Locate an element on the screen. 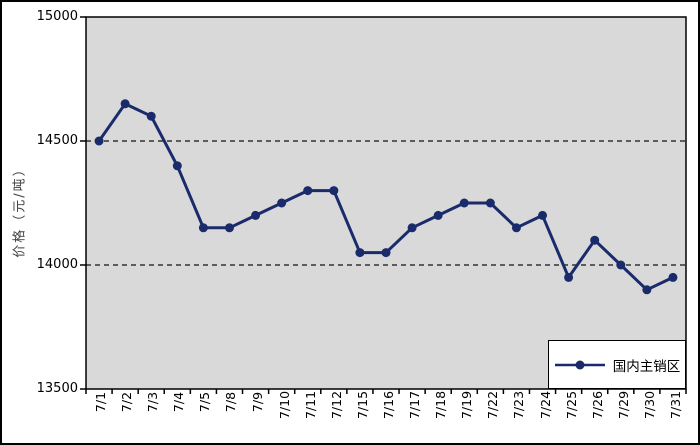 The width and height of the screenshot is (700, 445). y-axis-title: 价格（元/吨） is located at coordinates (20, 209).